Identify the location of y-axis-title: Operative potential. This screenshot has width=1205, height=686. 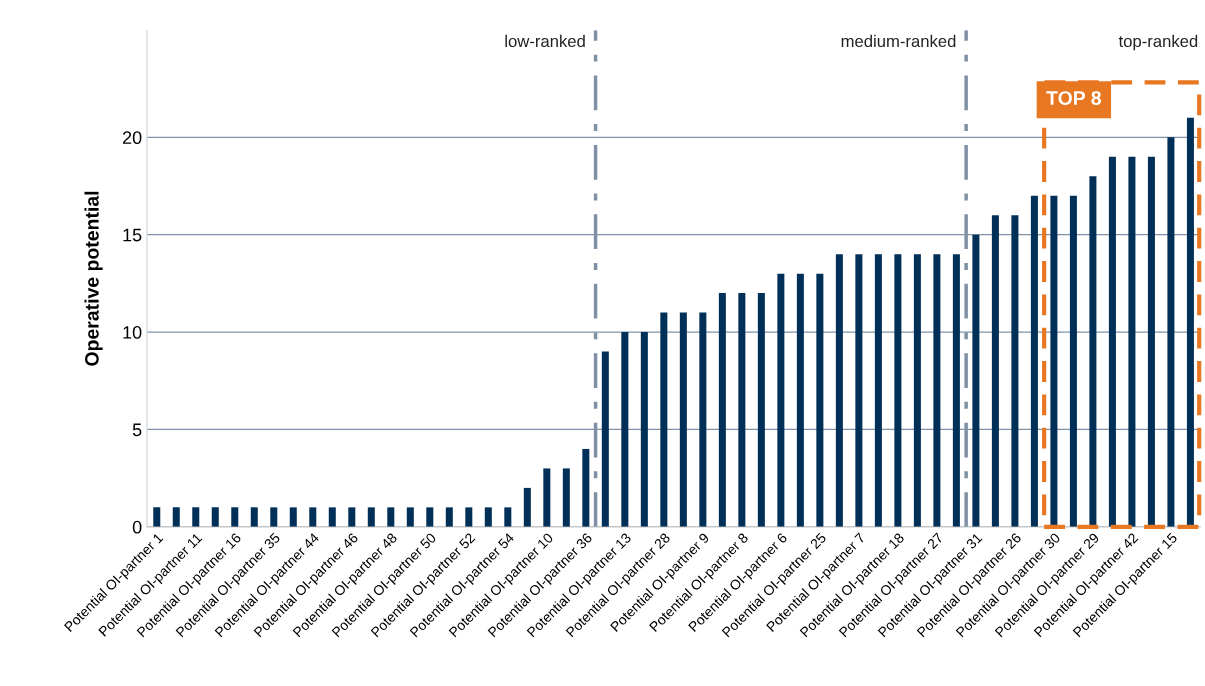
(93, 278).